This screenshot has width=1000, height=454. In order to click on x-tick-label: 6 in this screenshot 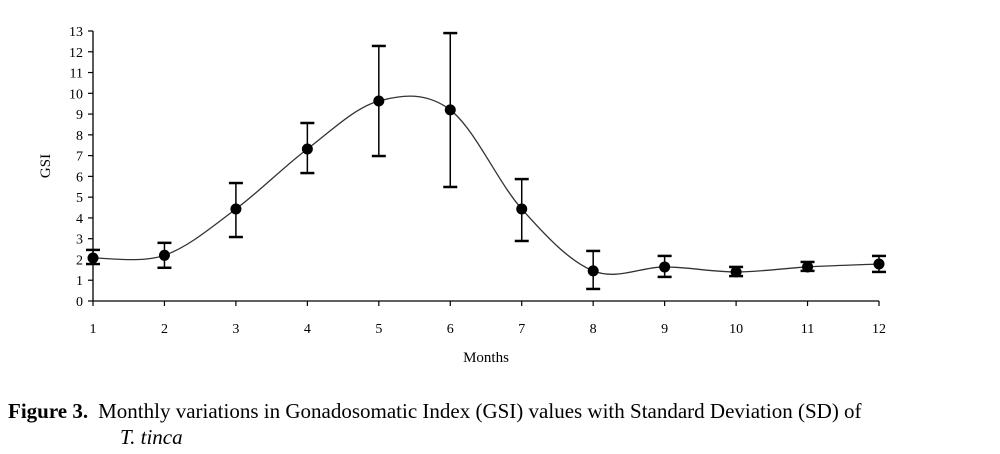, I will do `click(450, 329)`.